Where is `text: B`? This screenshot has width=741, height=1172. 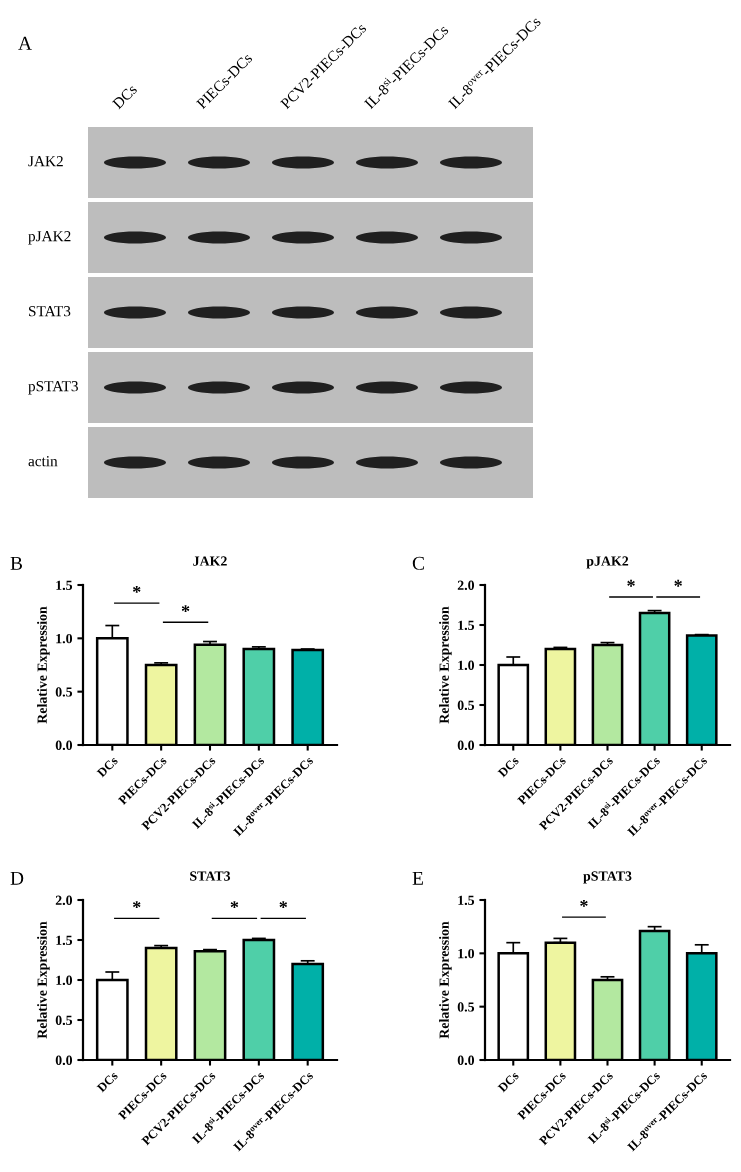 text: B is located at coordinates (16, 563).